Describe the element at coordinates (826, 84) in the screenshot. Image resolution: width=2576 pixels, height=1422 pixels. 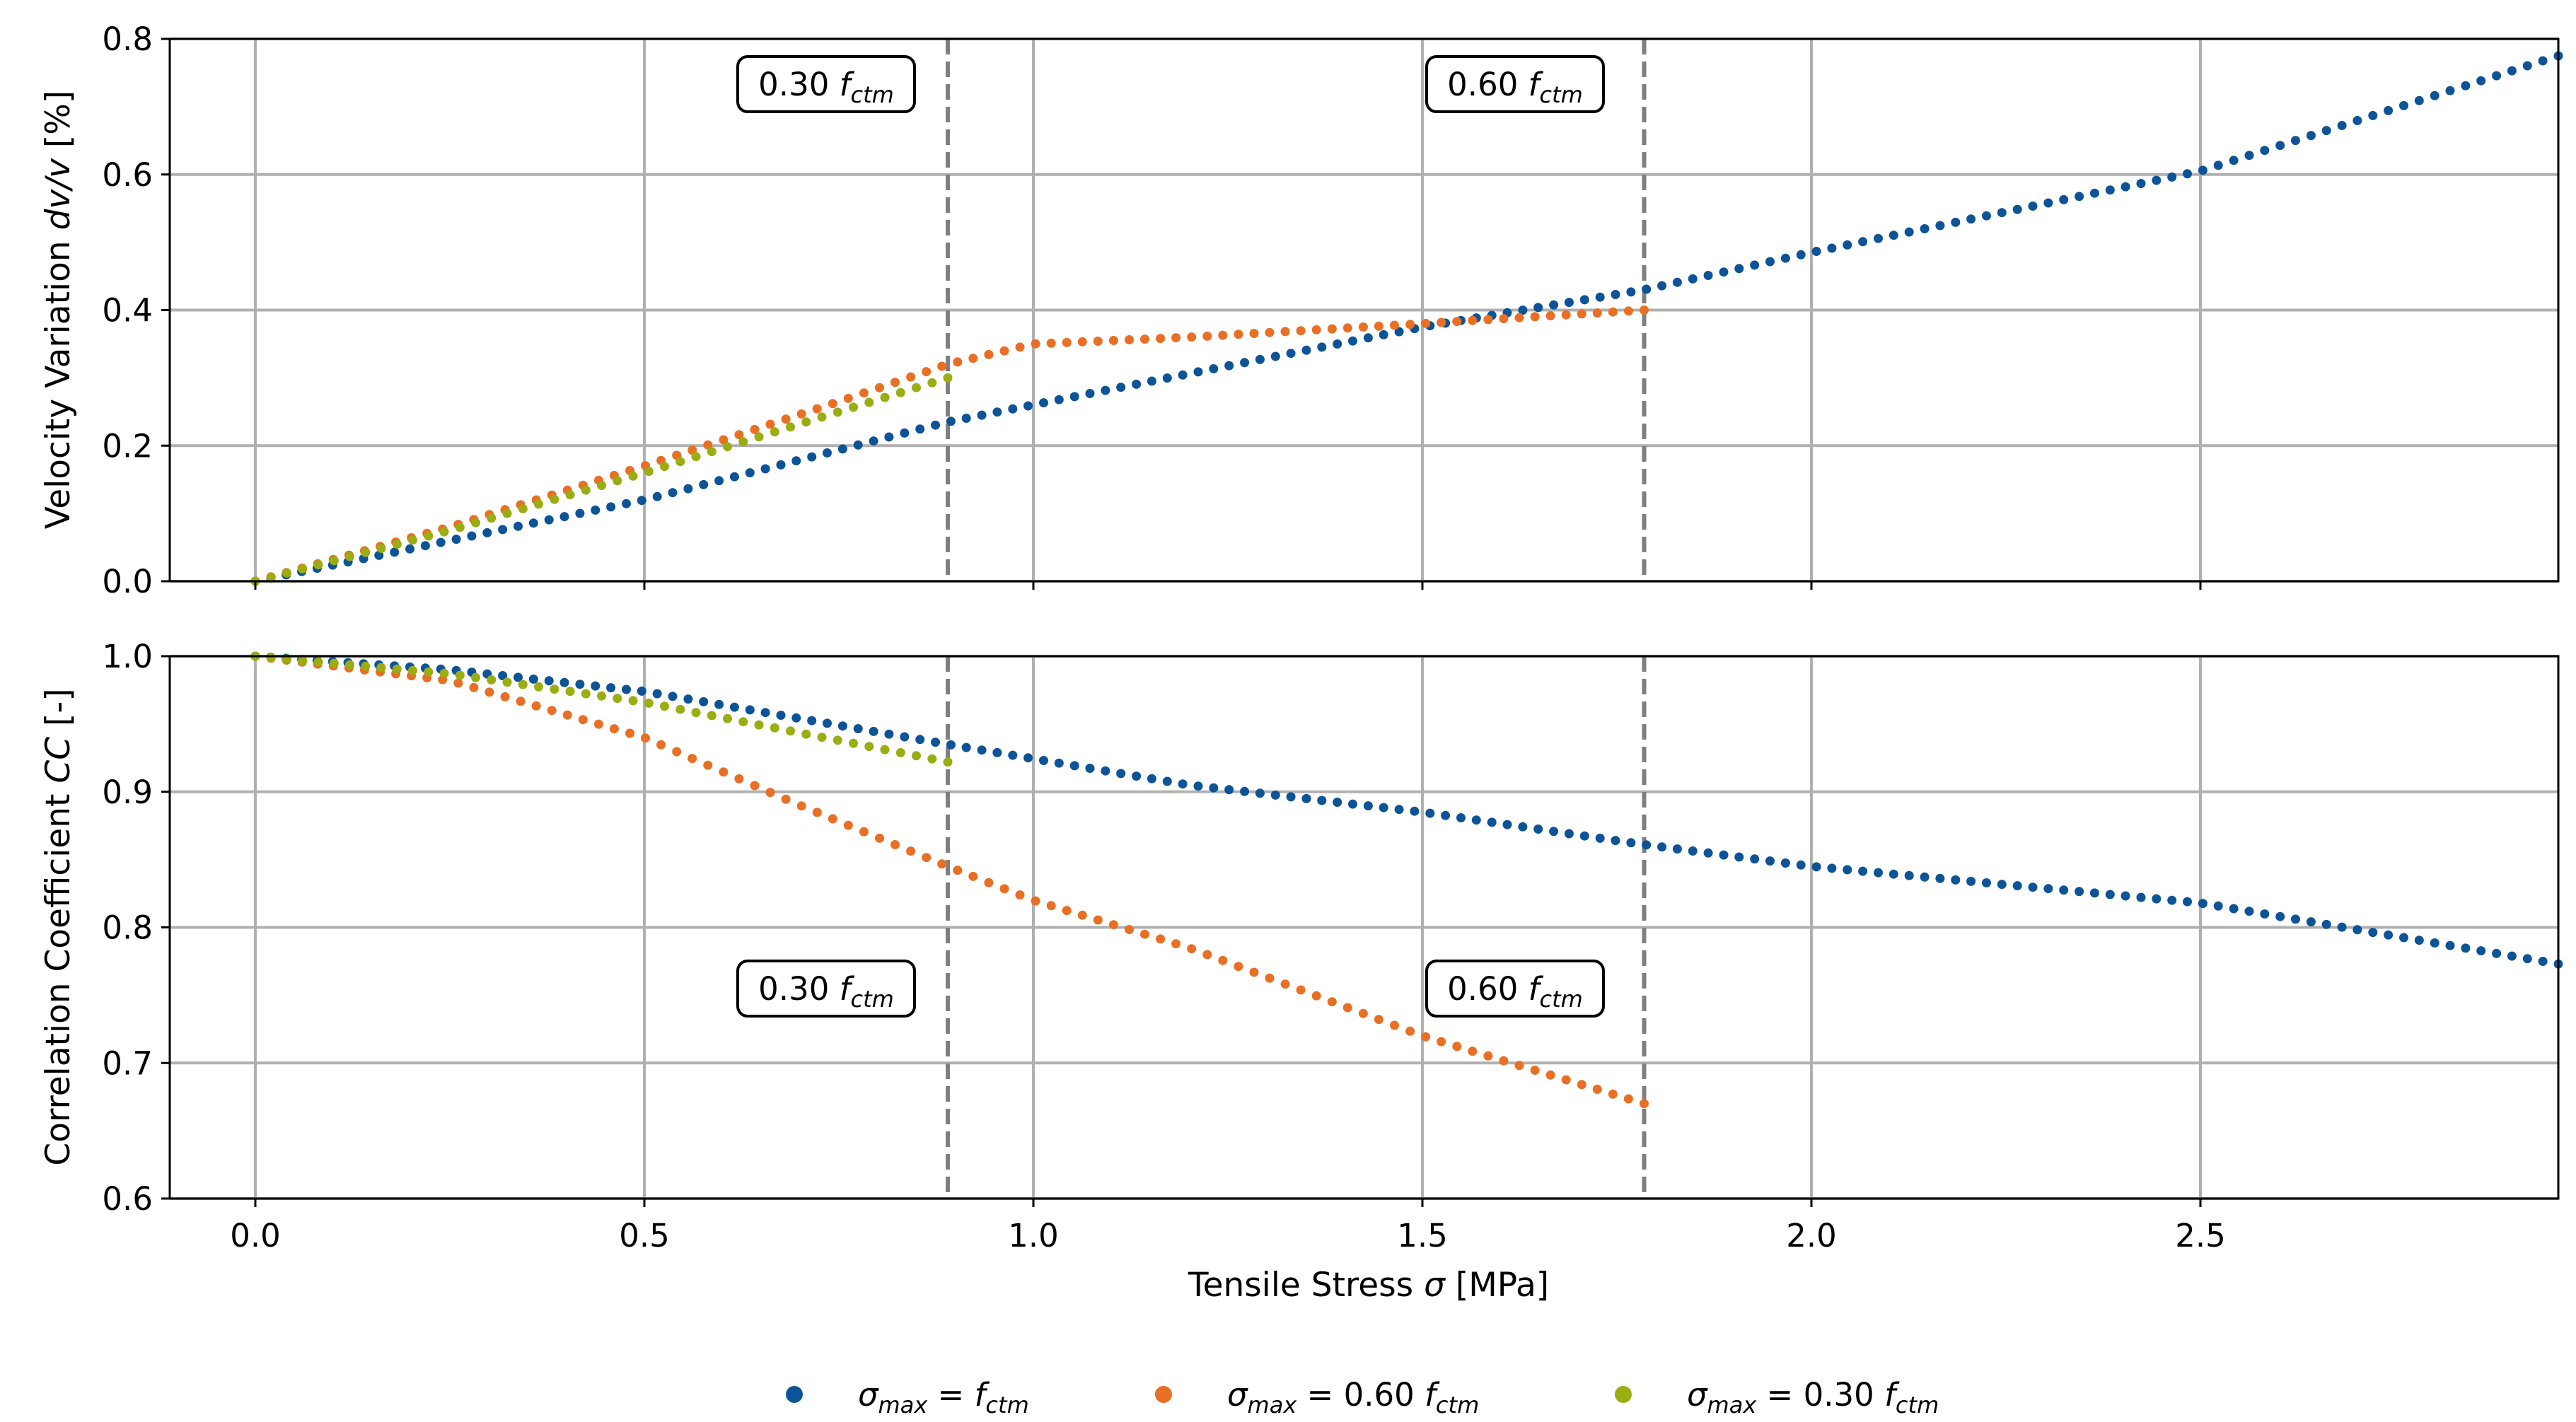
I see `annotation-030-top: 0.30 fctm` at that location.